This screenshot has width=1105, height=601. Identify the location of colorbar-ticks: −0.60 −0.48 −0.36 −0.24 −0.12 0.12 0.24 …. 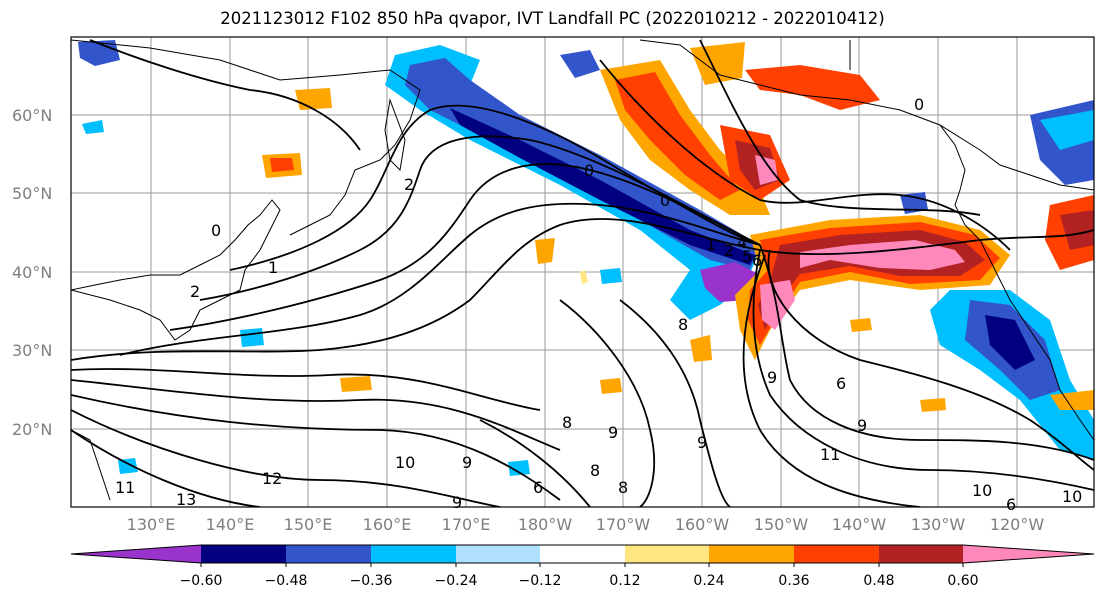
(579, 581).